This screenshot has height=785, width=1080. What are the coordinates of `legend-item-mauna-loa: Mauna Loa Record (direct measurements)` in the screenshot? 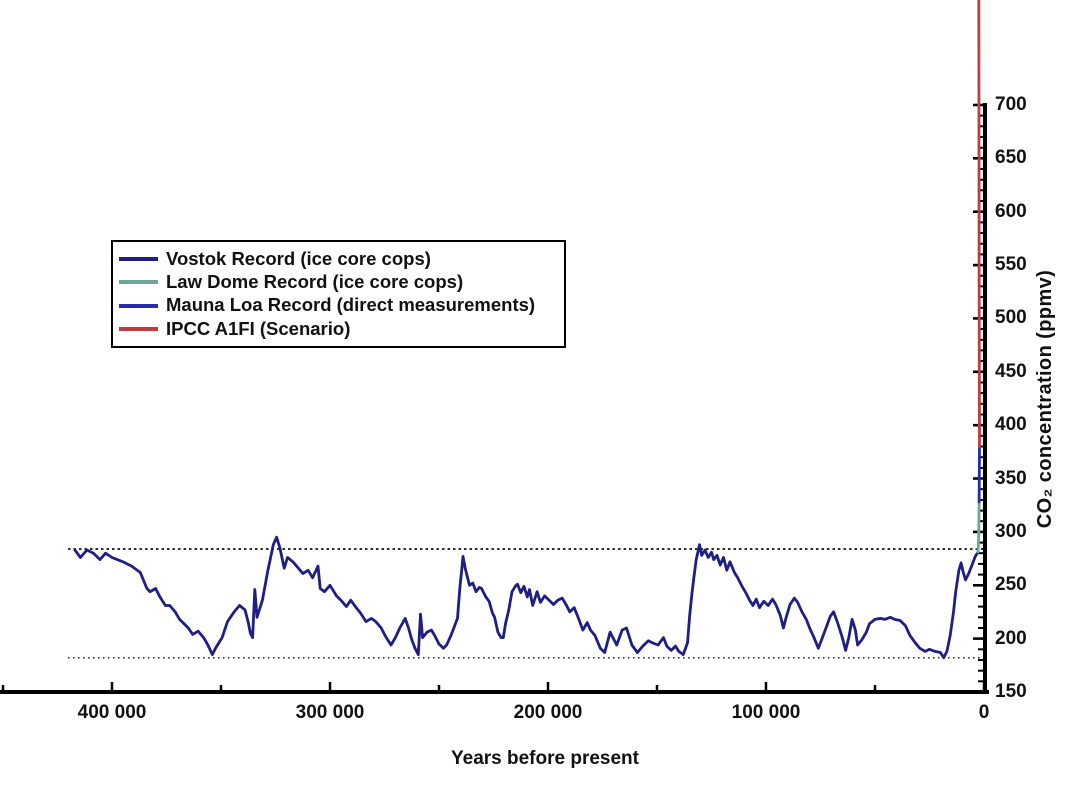 It's located at (339, 305).